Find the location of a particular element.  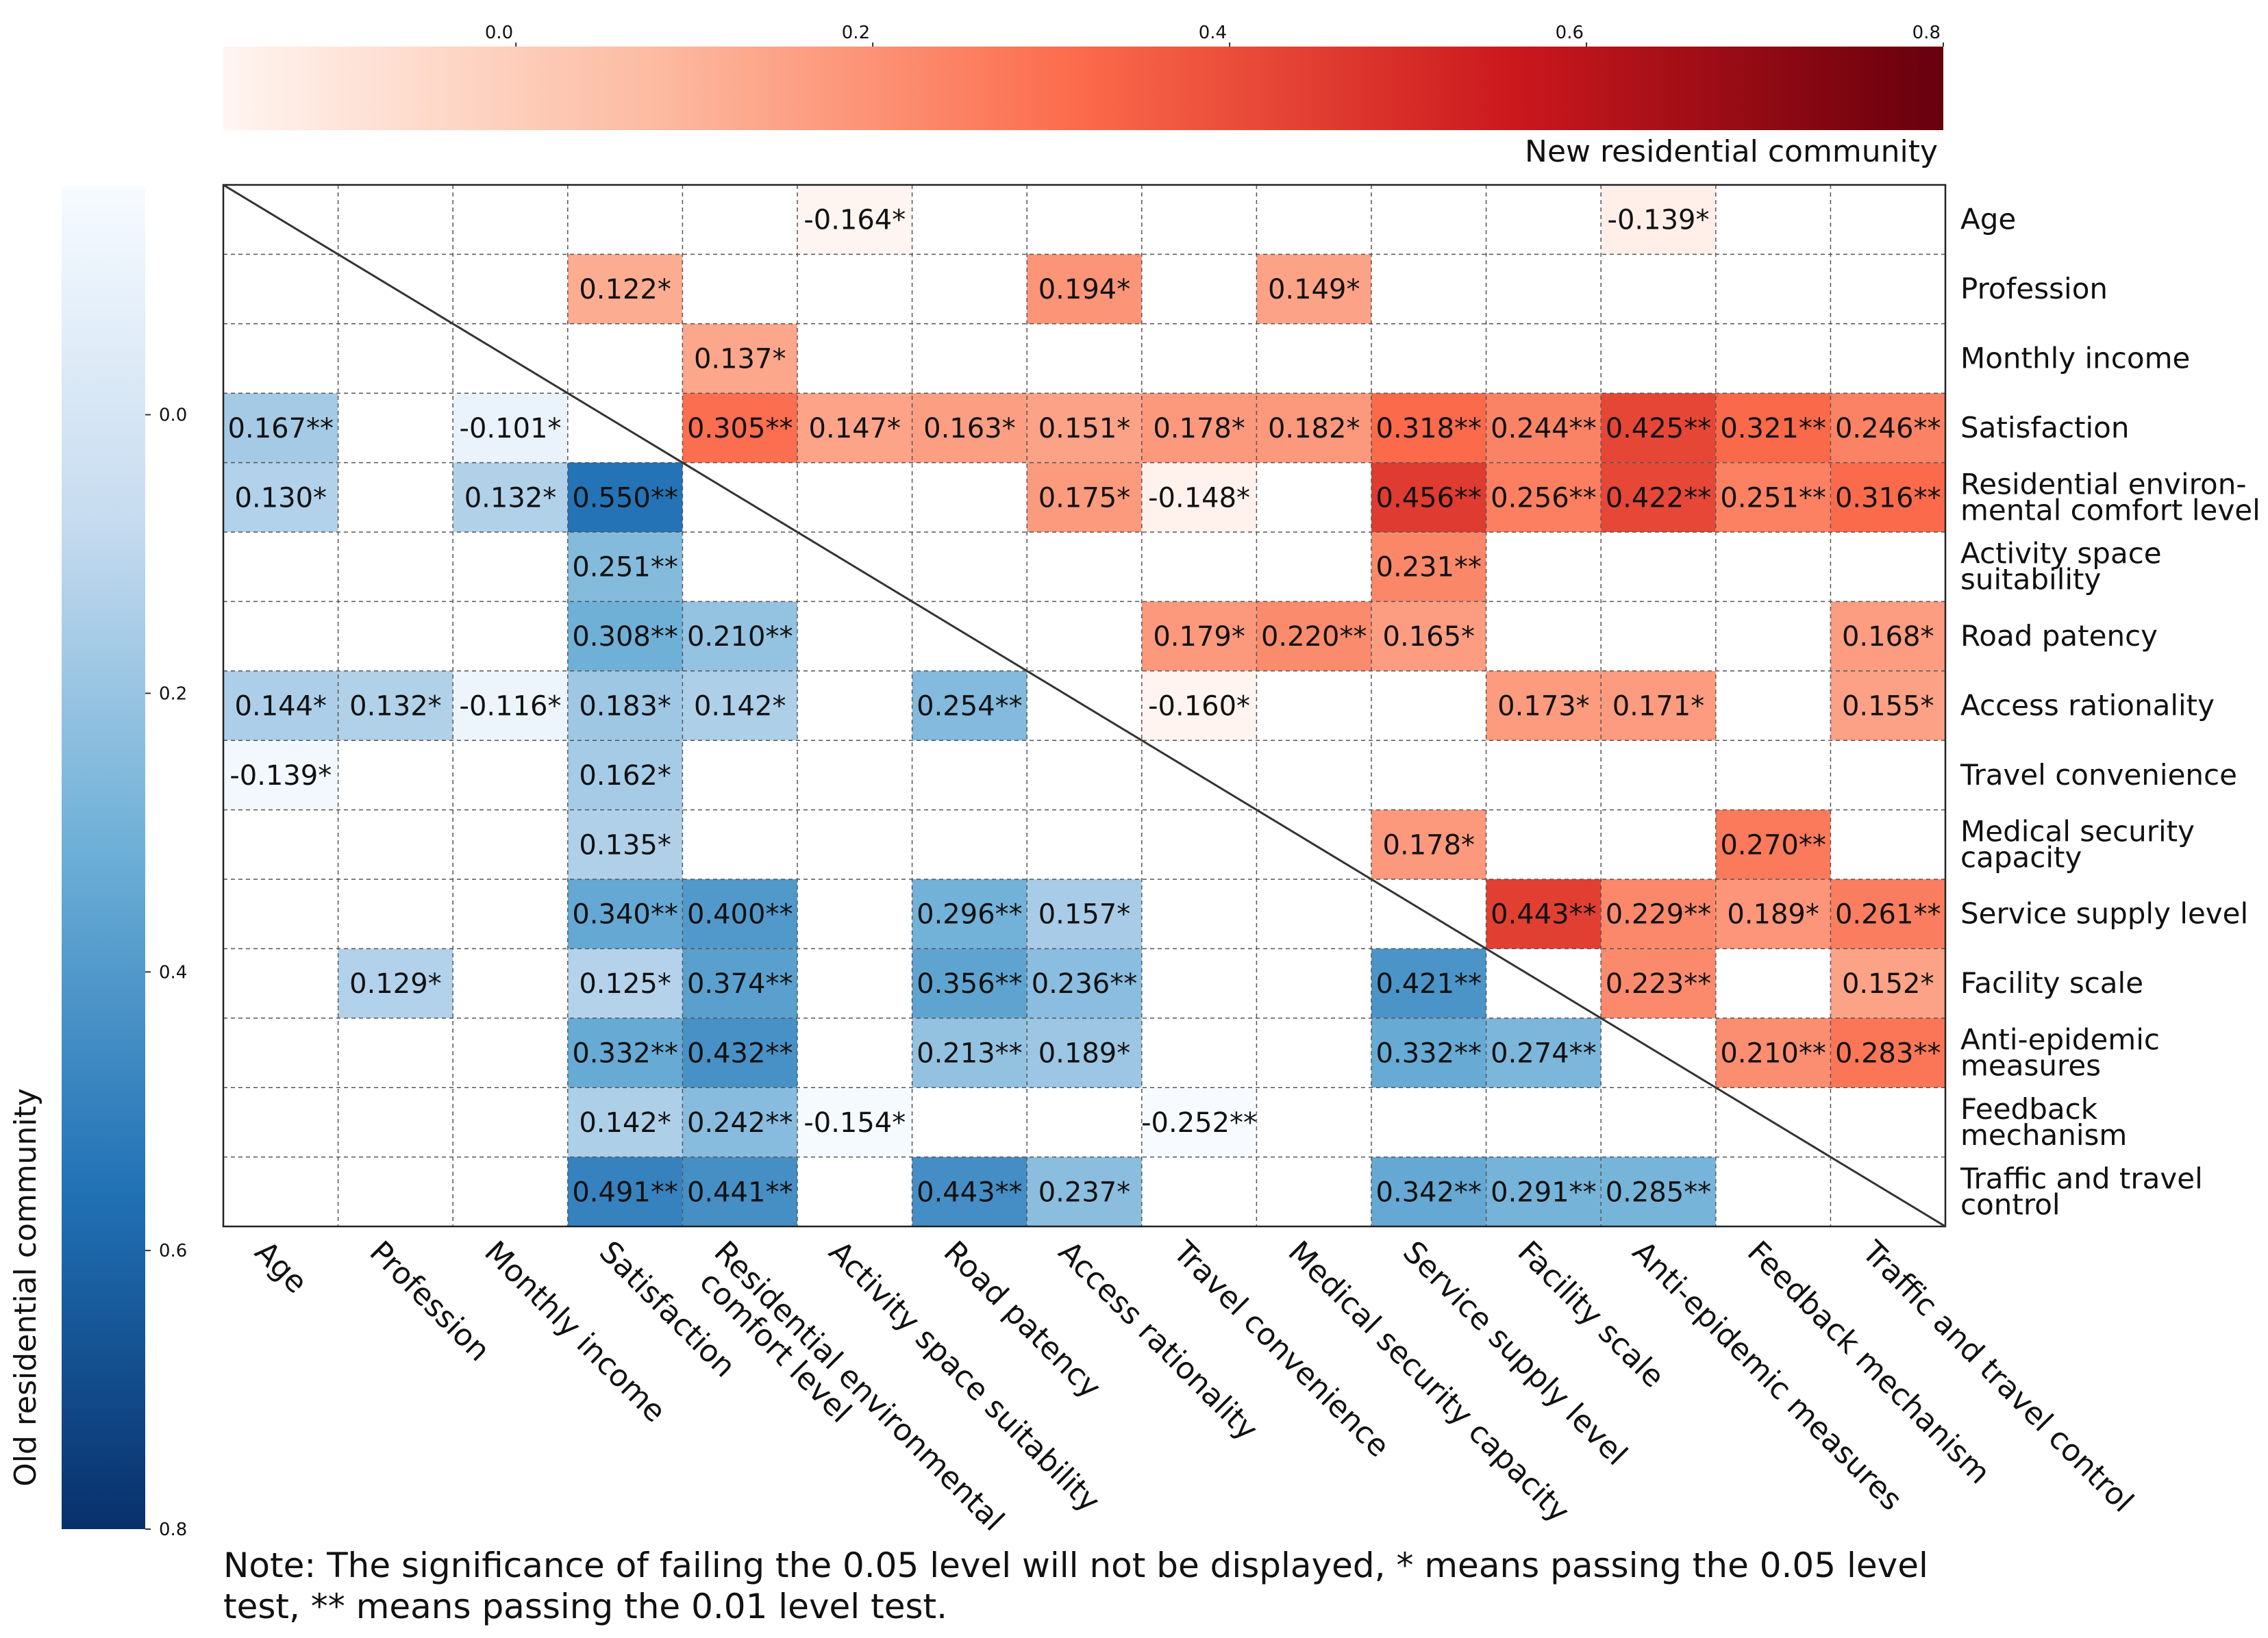

new-community-gradient-bar is located at coordinates (1083, 89).